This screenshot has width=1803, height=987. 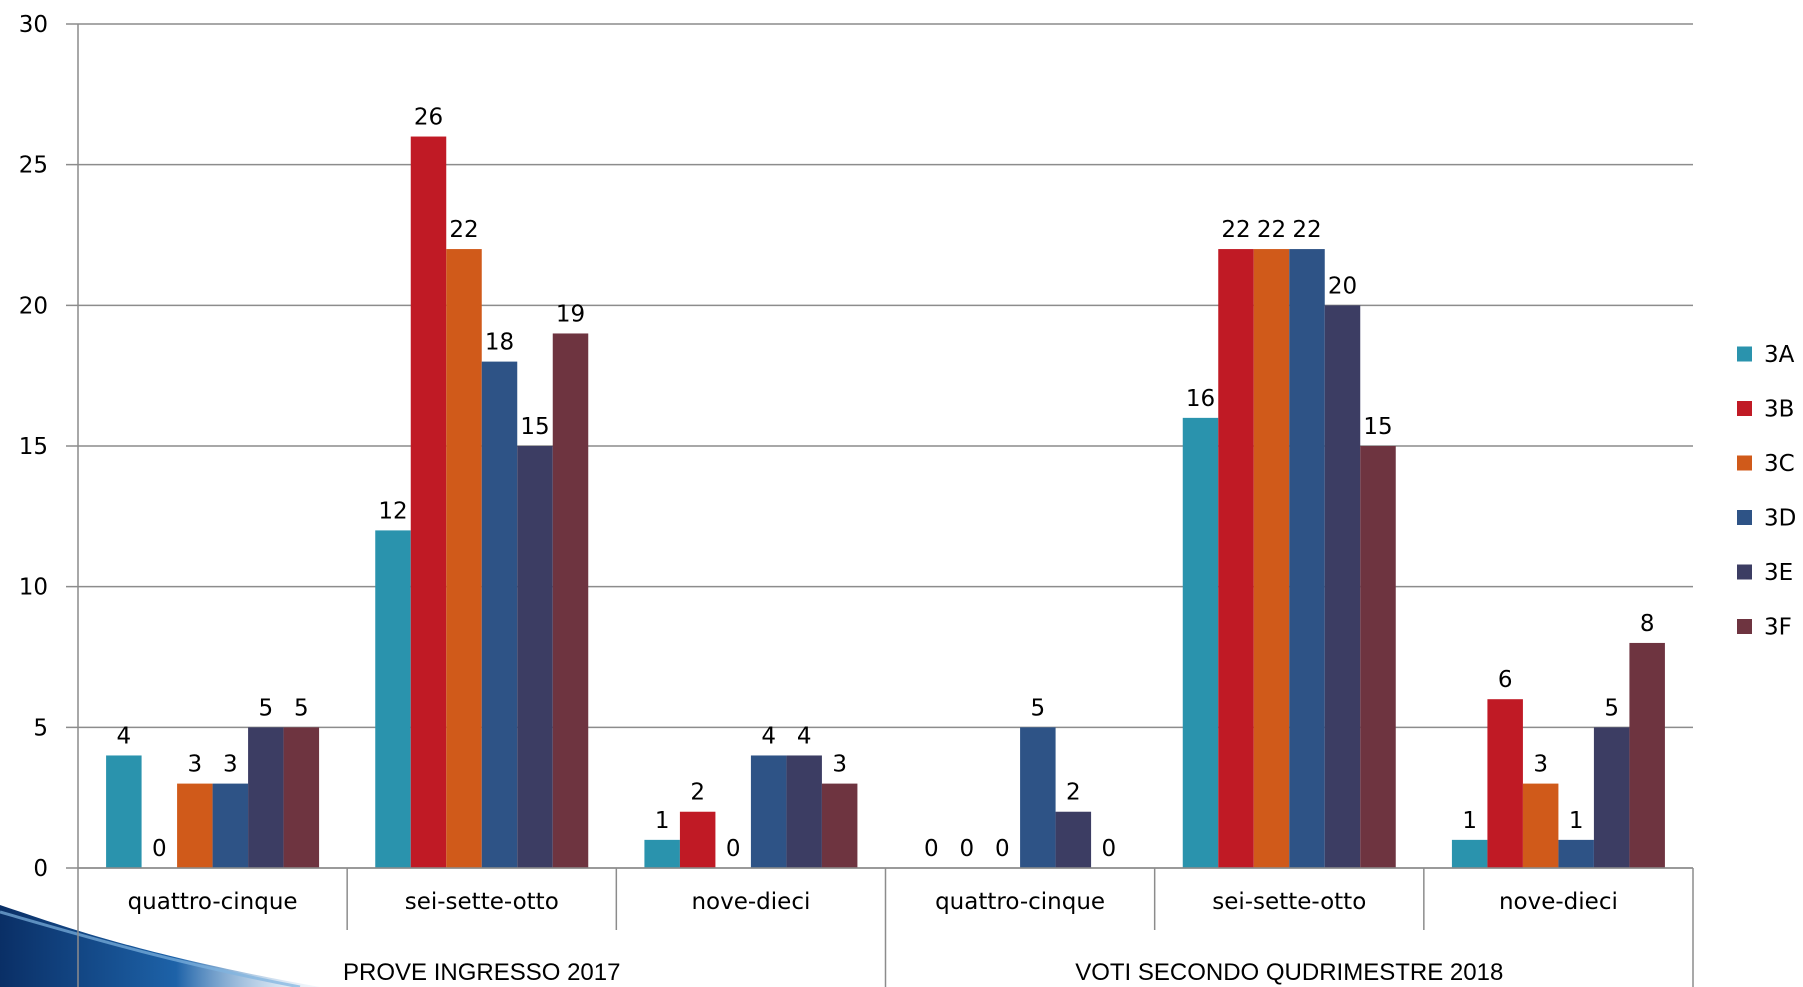 What do you see at coordinates (1766, 491) in the screenshot?
I see `legend: 3A 3B 3C 3D 3E 3F` at bounding box center [1766, 491].